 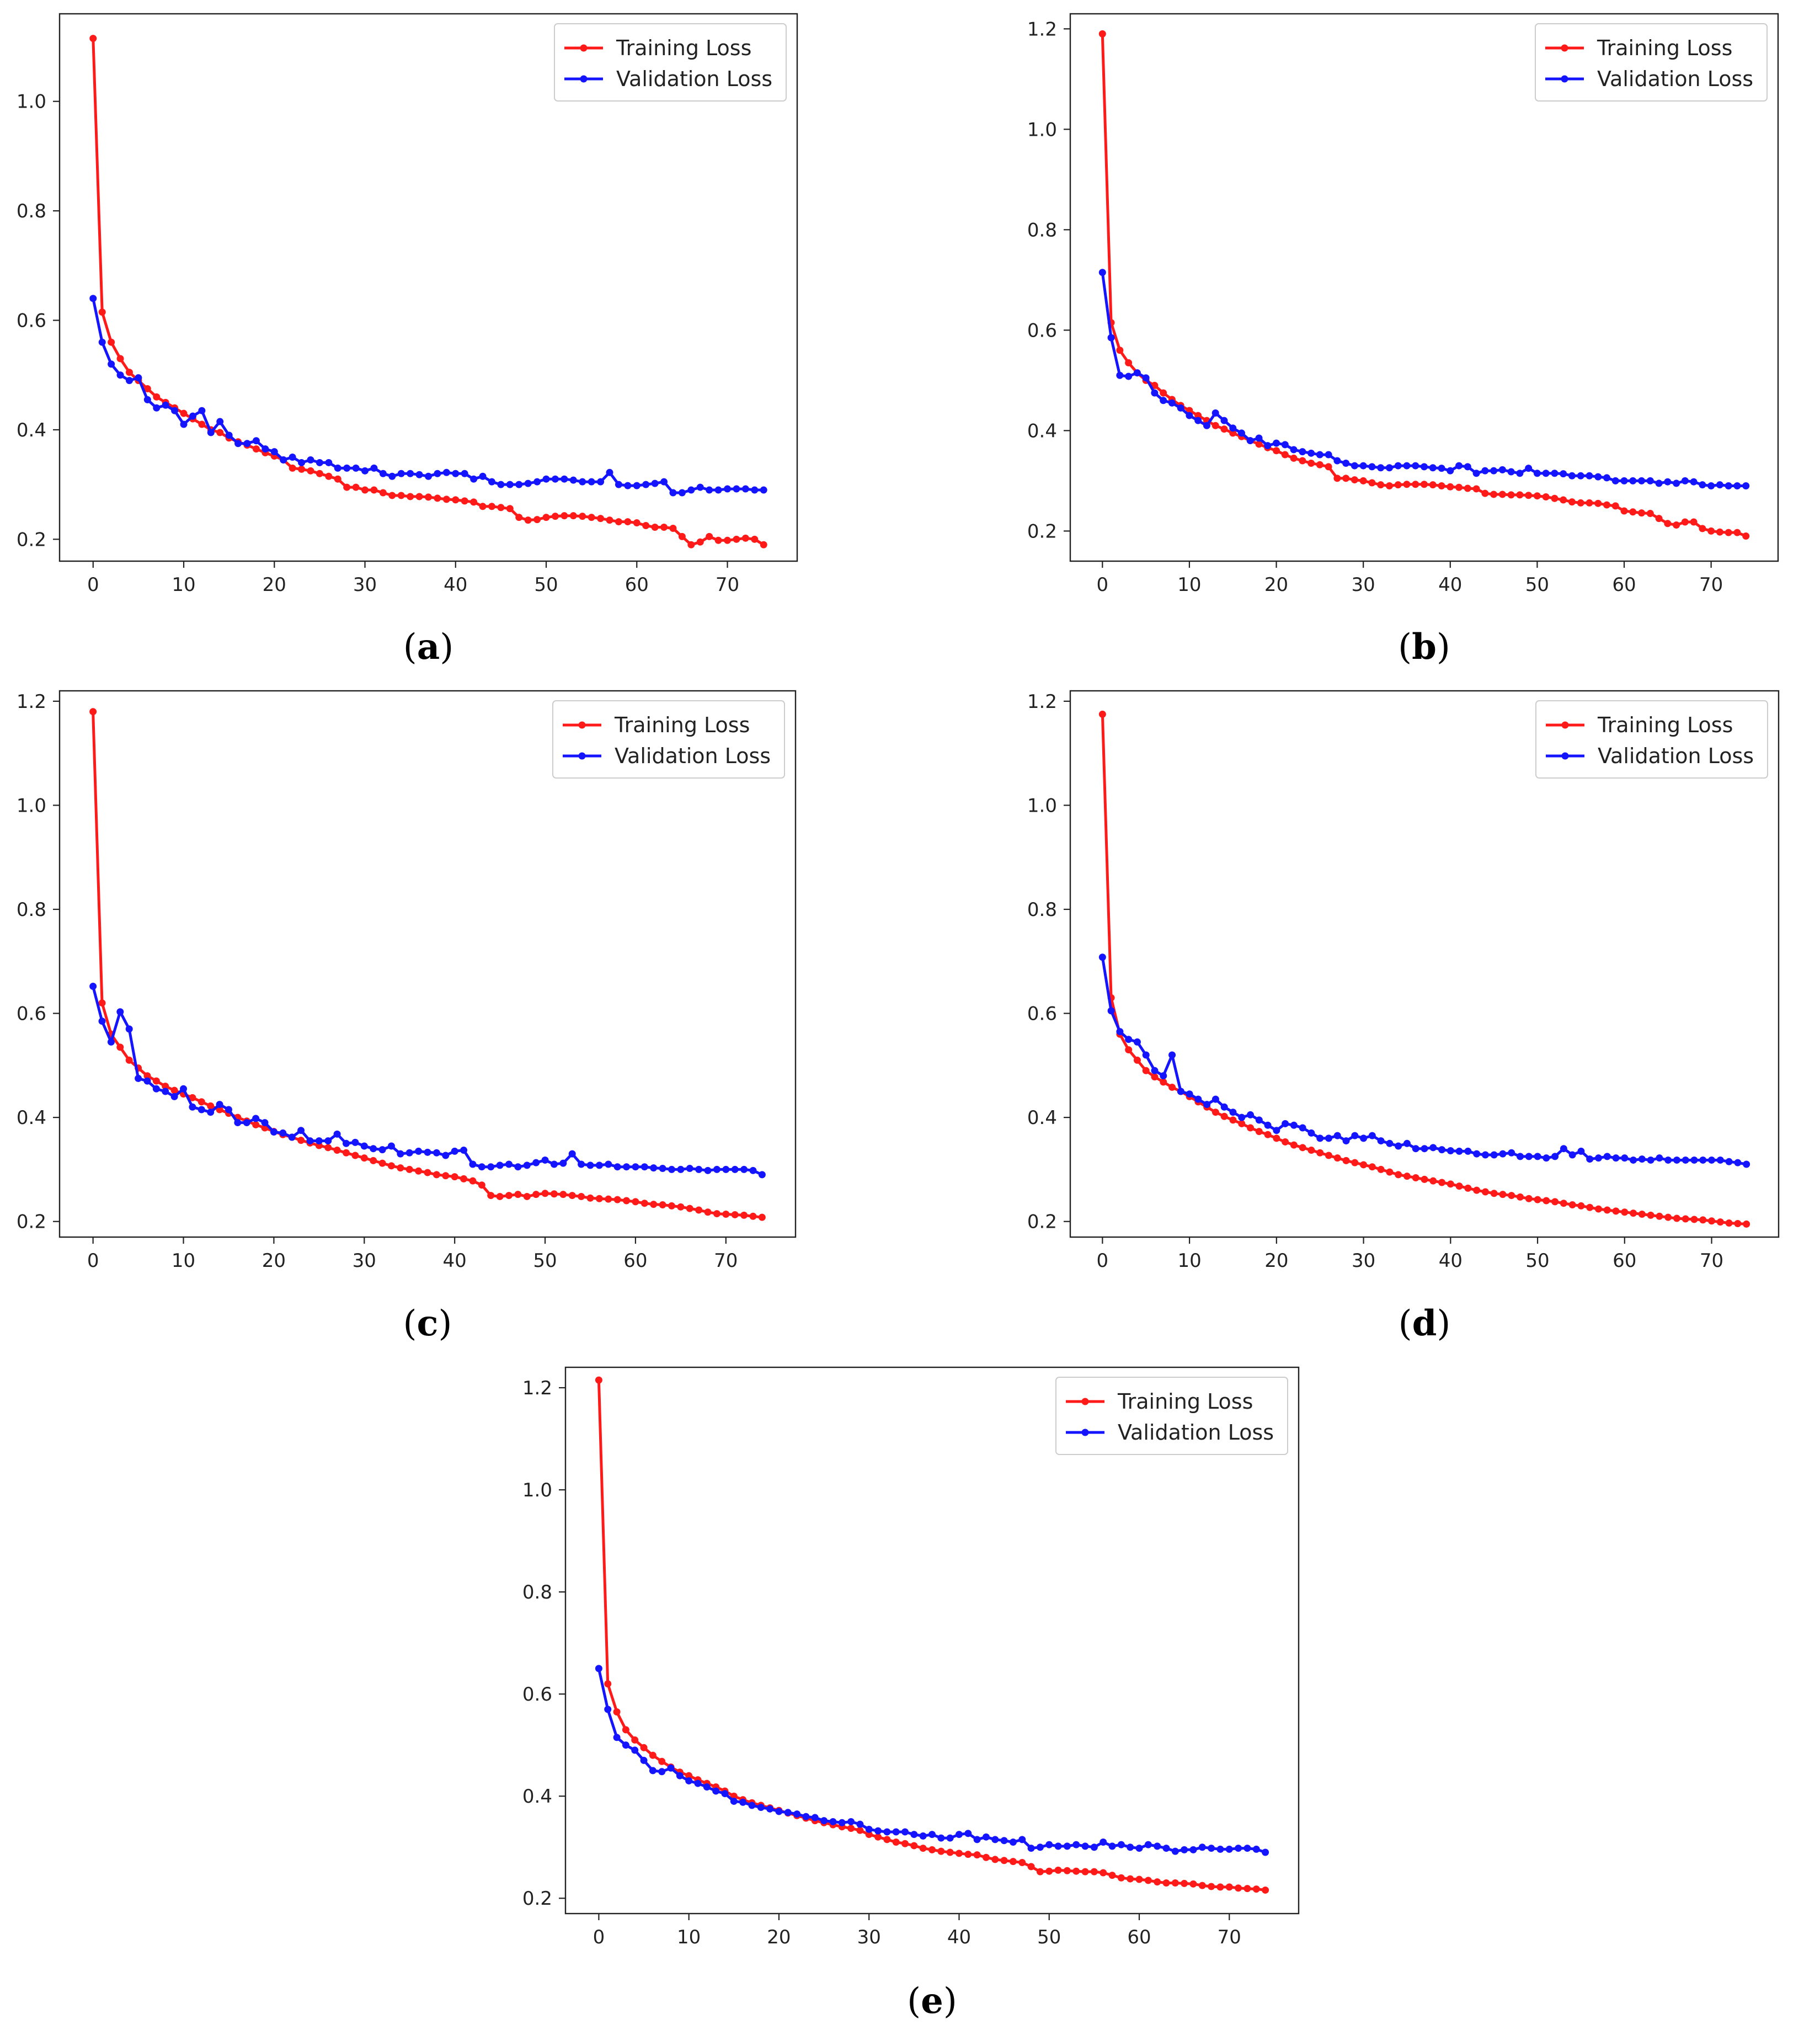 I want to click on series-line, so click(x=931, y=1636).